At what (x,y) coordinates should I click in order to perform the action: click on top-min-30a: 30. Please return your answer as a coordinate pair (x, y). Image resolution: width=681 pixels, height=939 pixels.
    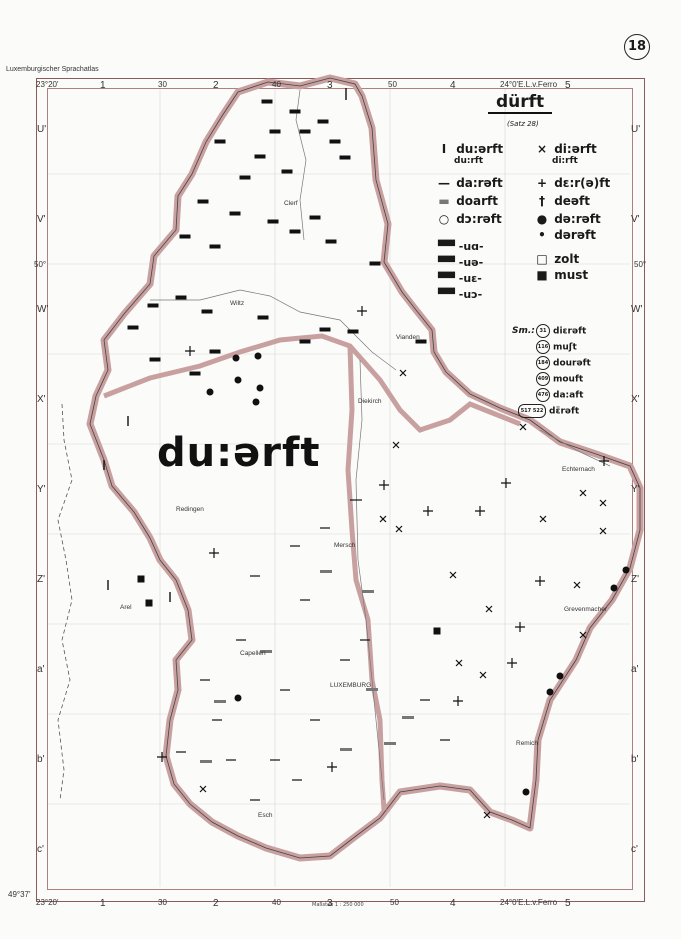
    Looking at the image, I should click on (162, 84).